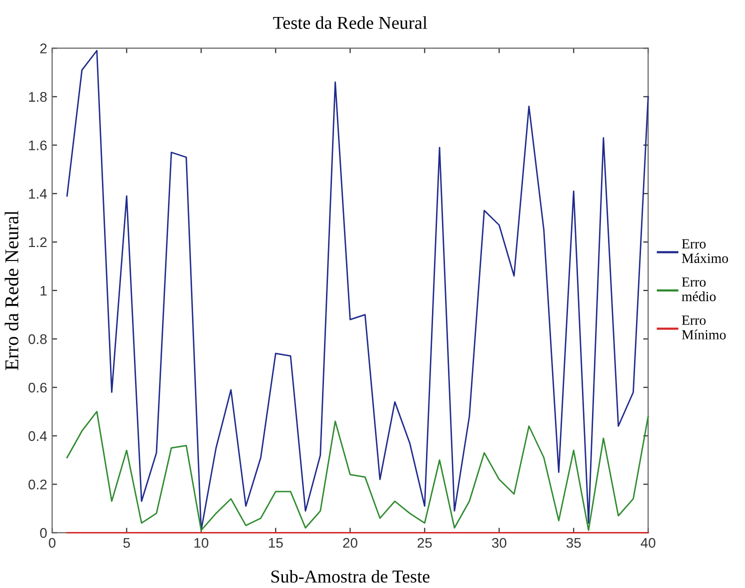 The image size is (745, 588). What do you see at coordinates (43, 49) in the screenshot?
I see `y-tick-label: 2` at bounding box center [43, 49].